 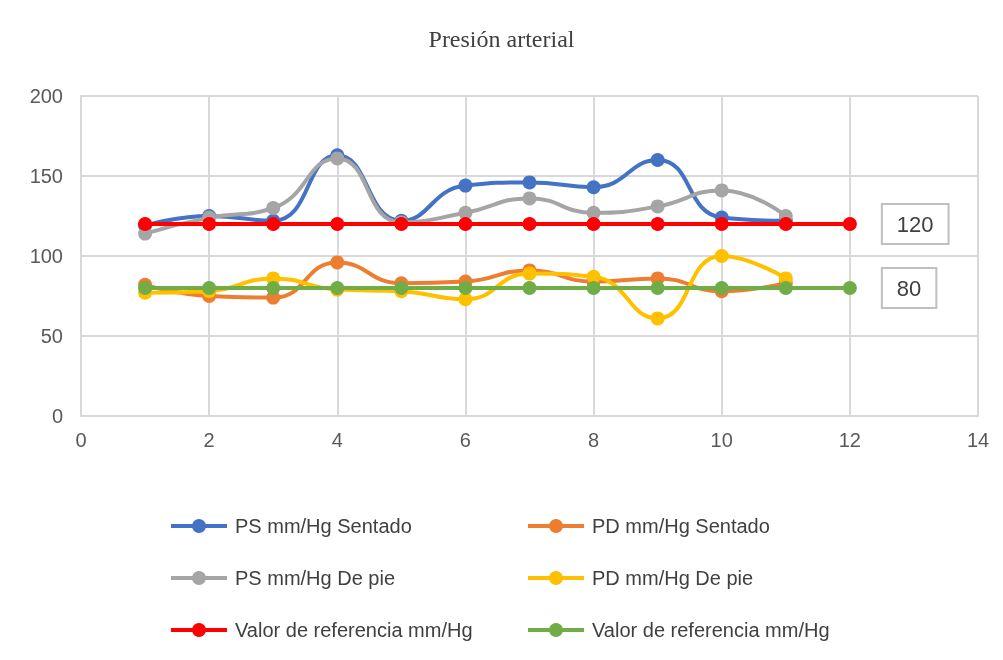 I want to click on y-tick-label: 200, so click(x=46, y=96).